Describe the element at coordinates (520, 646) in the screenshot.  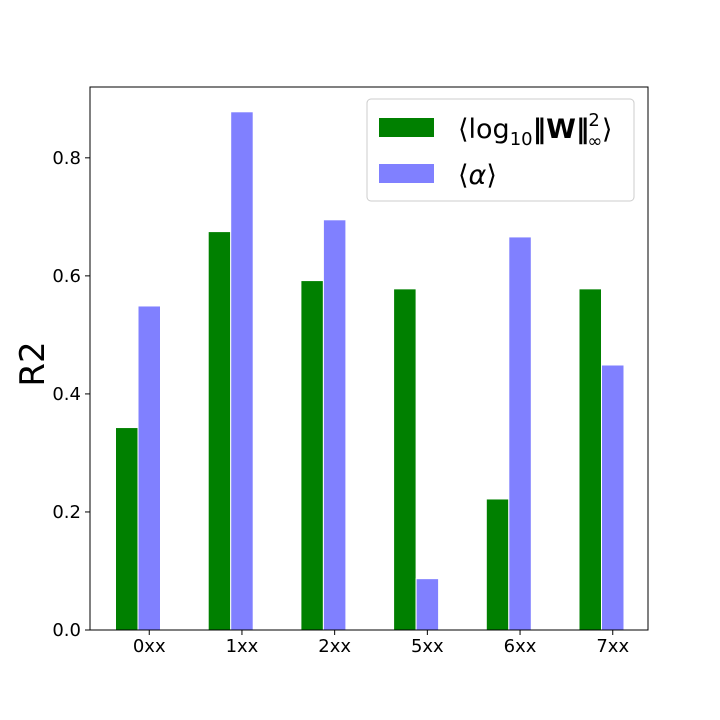
I see `x-tick-label: 6xx` at that location.